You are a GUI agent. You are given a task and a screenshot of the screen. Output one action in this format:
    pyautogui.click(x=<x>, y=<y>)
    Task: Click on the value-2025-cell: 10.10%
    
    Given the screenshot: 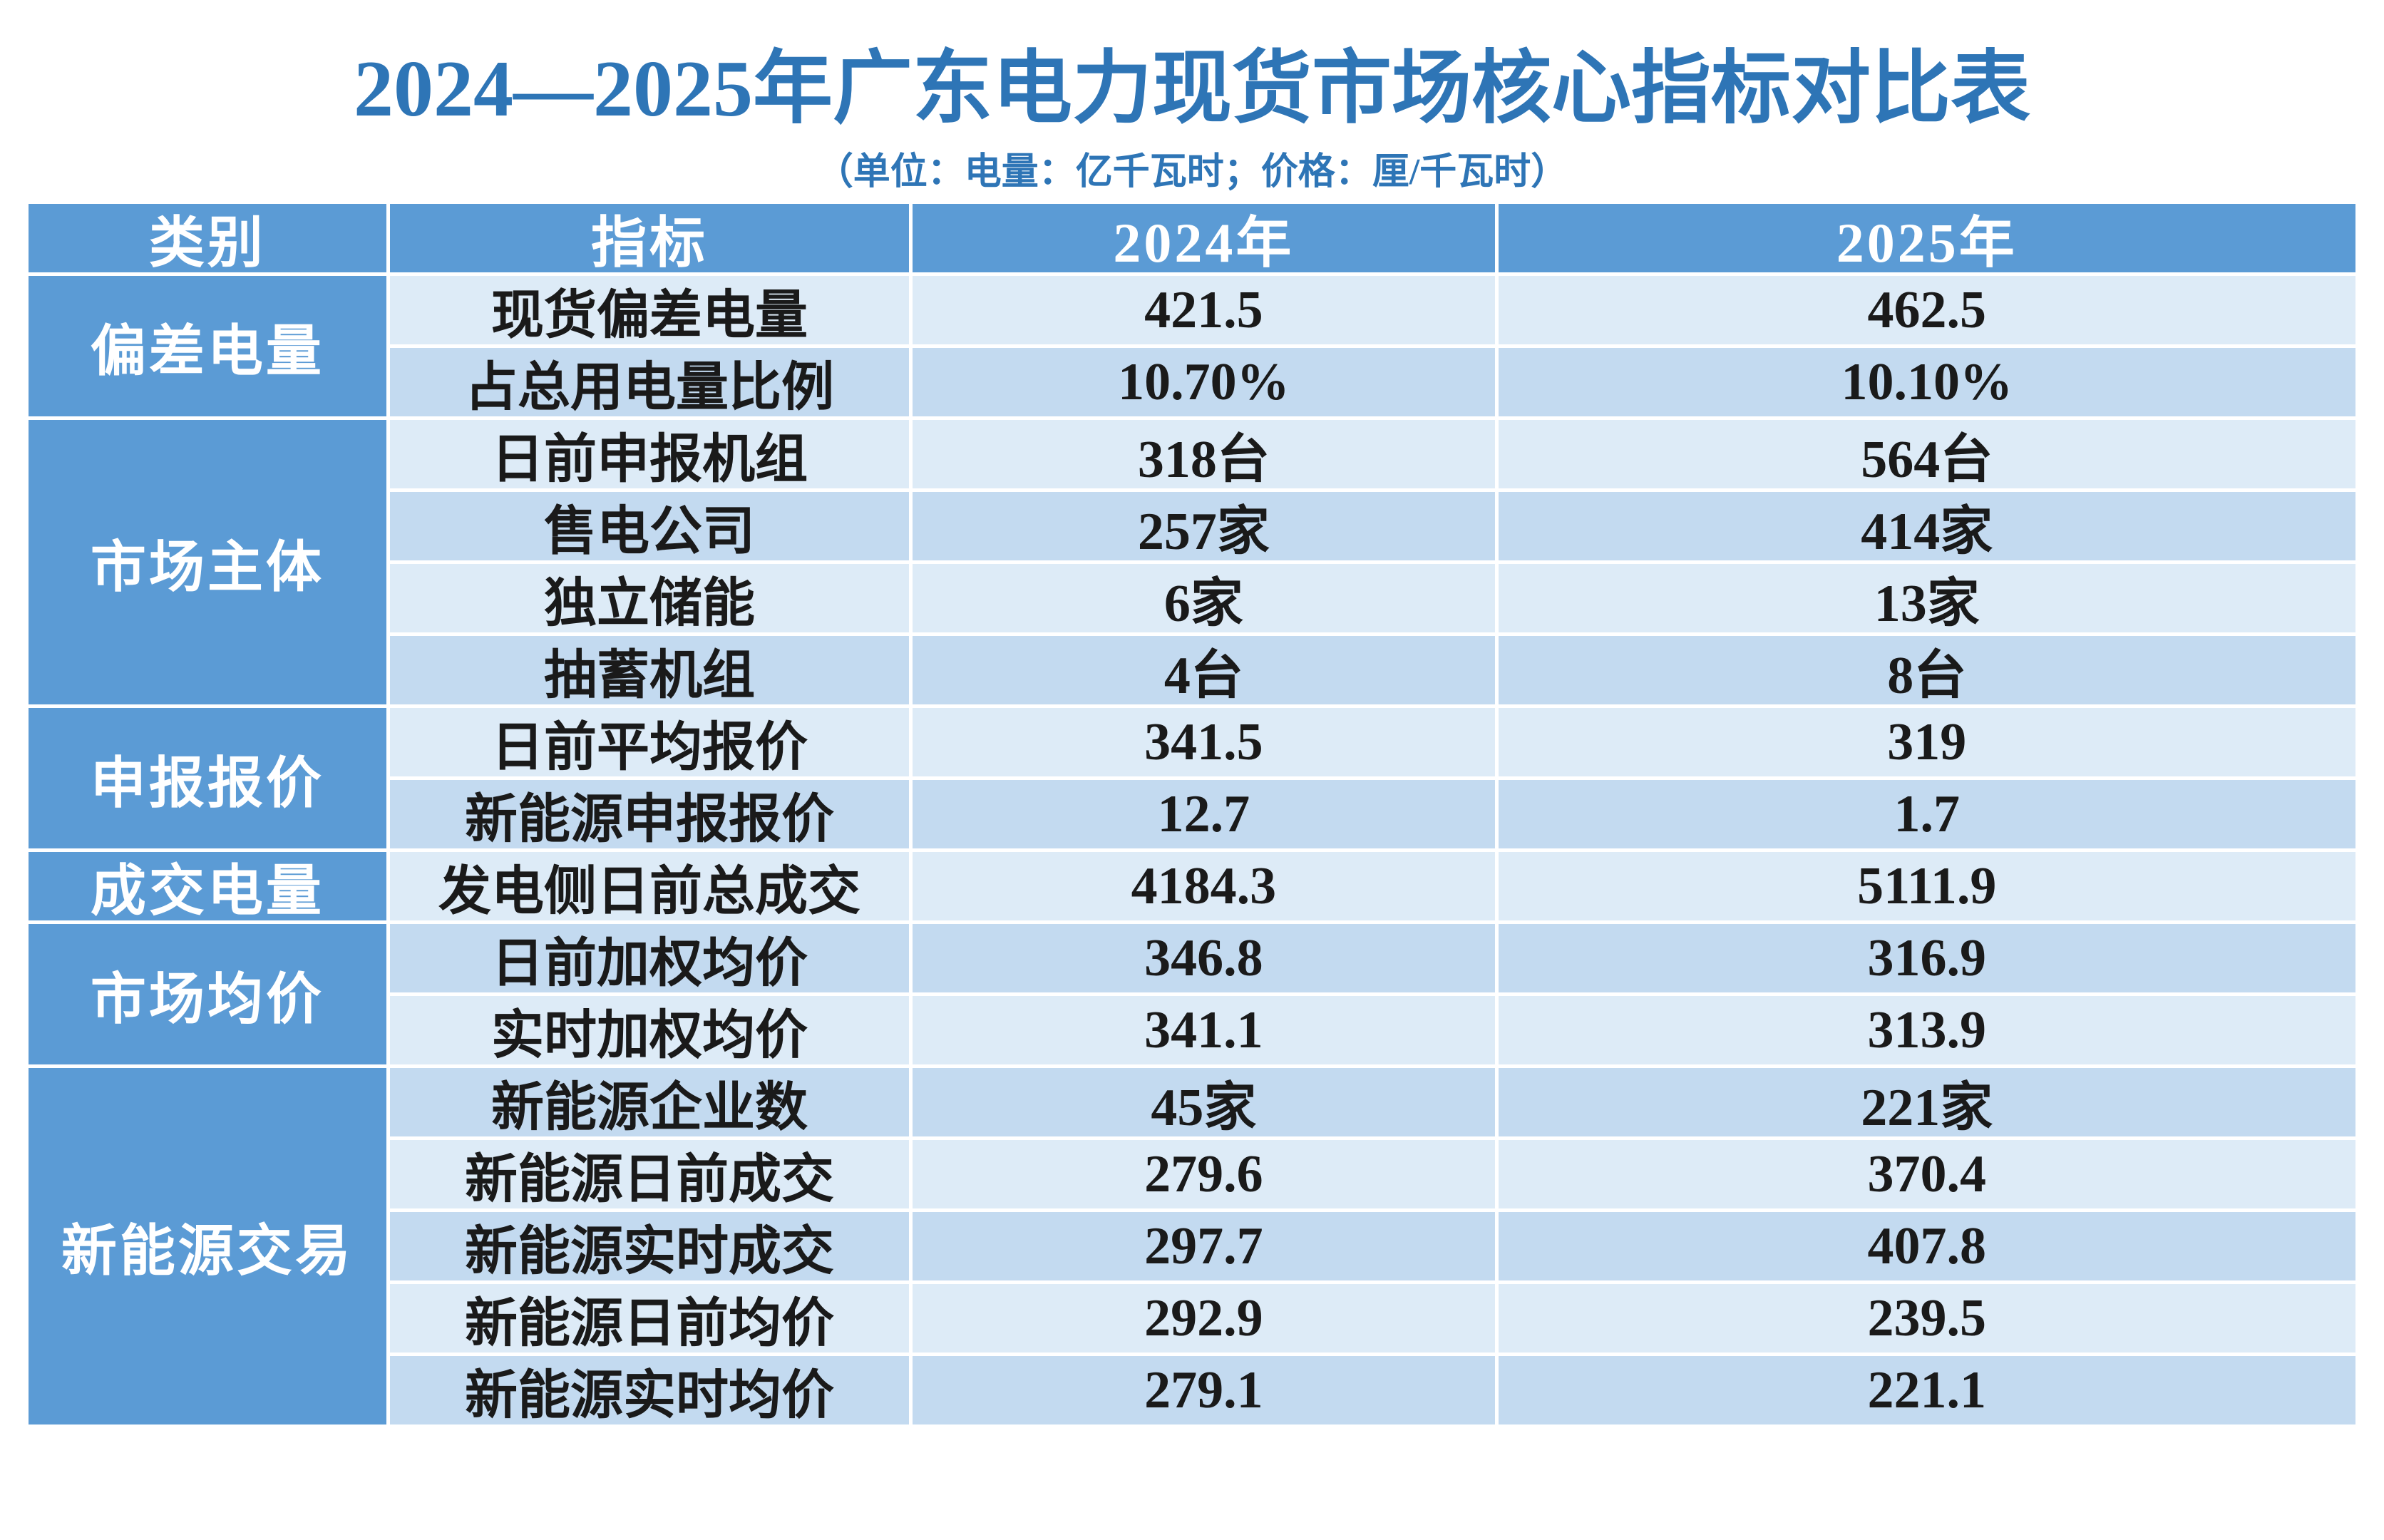 What is the action you would take?
    pyautogui.click(x=1926, y=382)
    